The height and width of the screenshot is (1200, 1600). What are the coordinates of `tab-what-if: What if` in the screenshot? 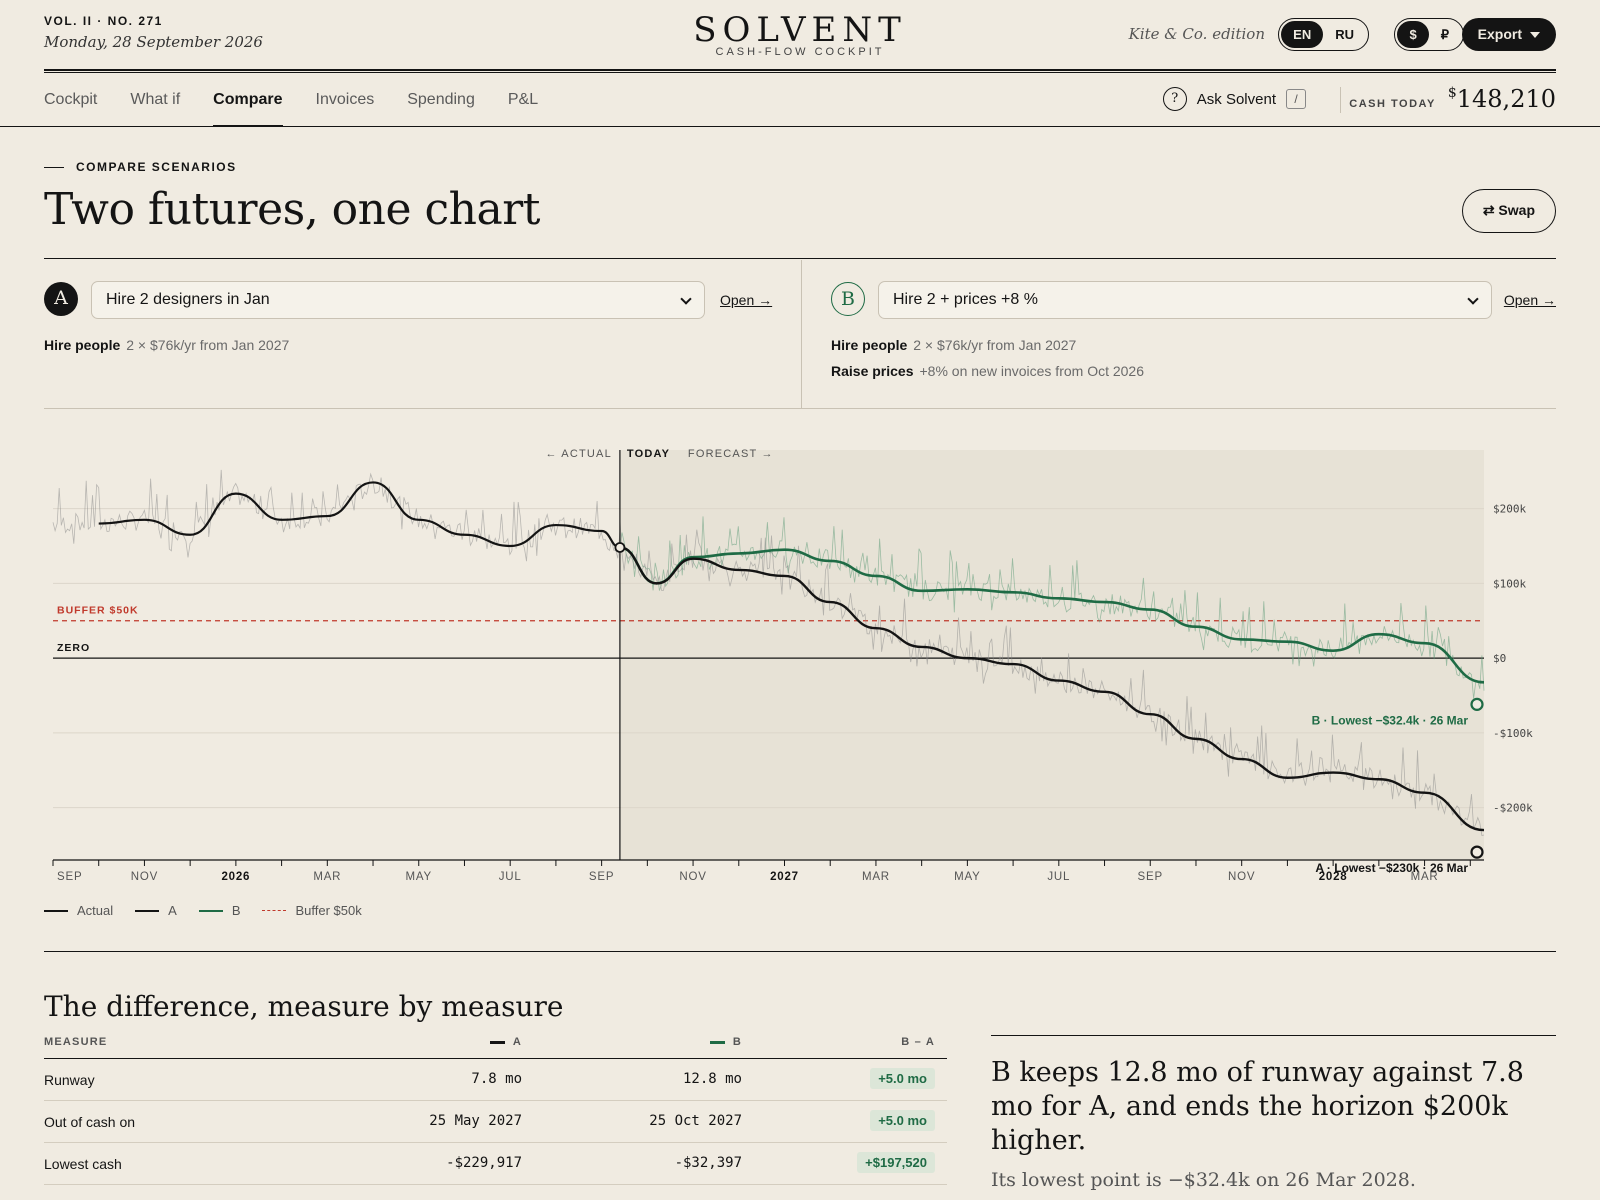 It's located at (155, 99).